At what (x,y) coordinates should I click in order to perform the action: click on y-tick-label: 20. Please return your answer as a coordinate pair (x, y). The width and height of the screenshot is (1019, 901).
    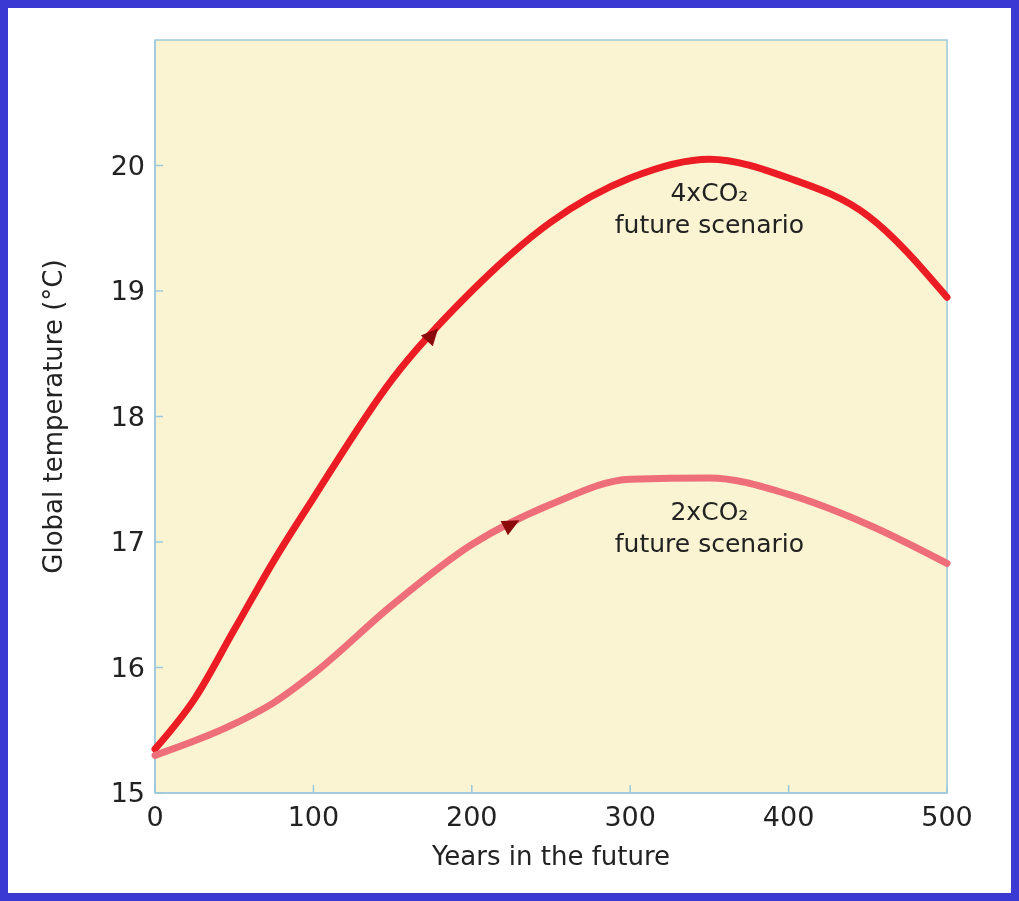
    Looking at the image, I should click on (127, 165).